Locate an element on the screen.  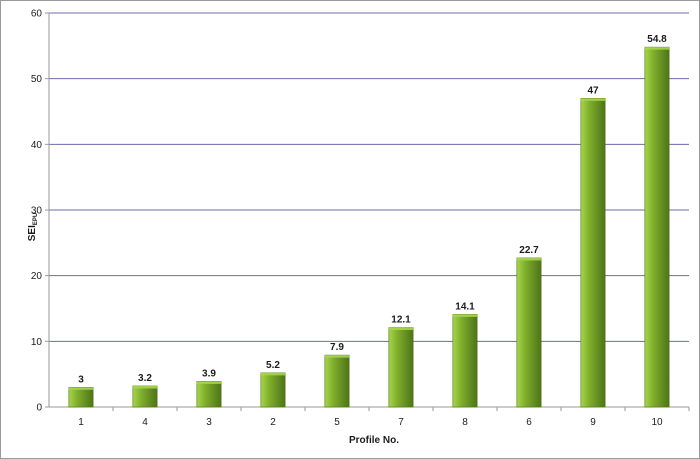
x-tick-label: 9 is located at coordinates (593, 422).